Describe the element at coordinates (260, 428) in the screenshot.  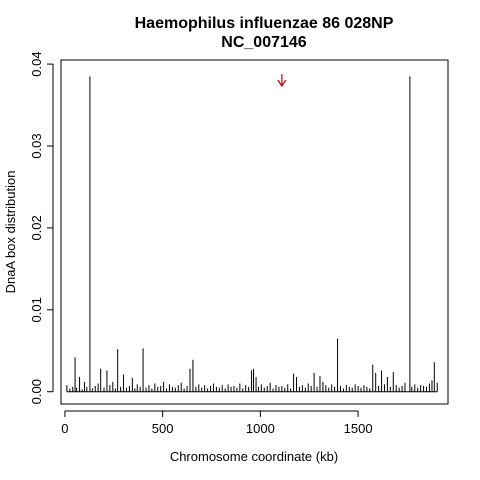
I see `x-tick-label: 1000` at that location.